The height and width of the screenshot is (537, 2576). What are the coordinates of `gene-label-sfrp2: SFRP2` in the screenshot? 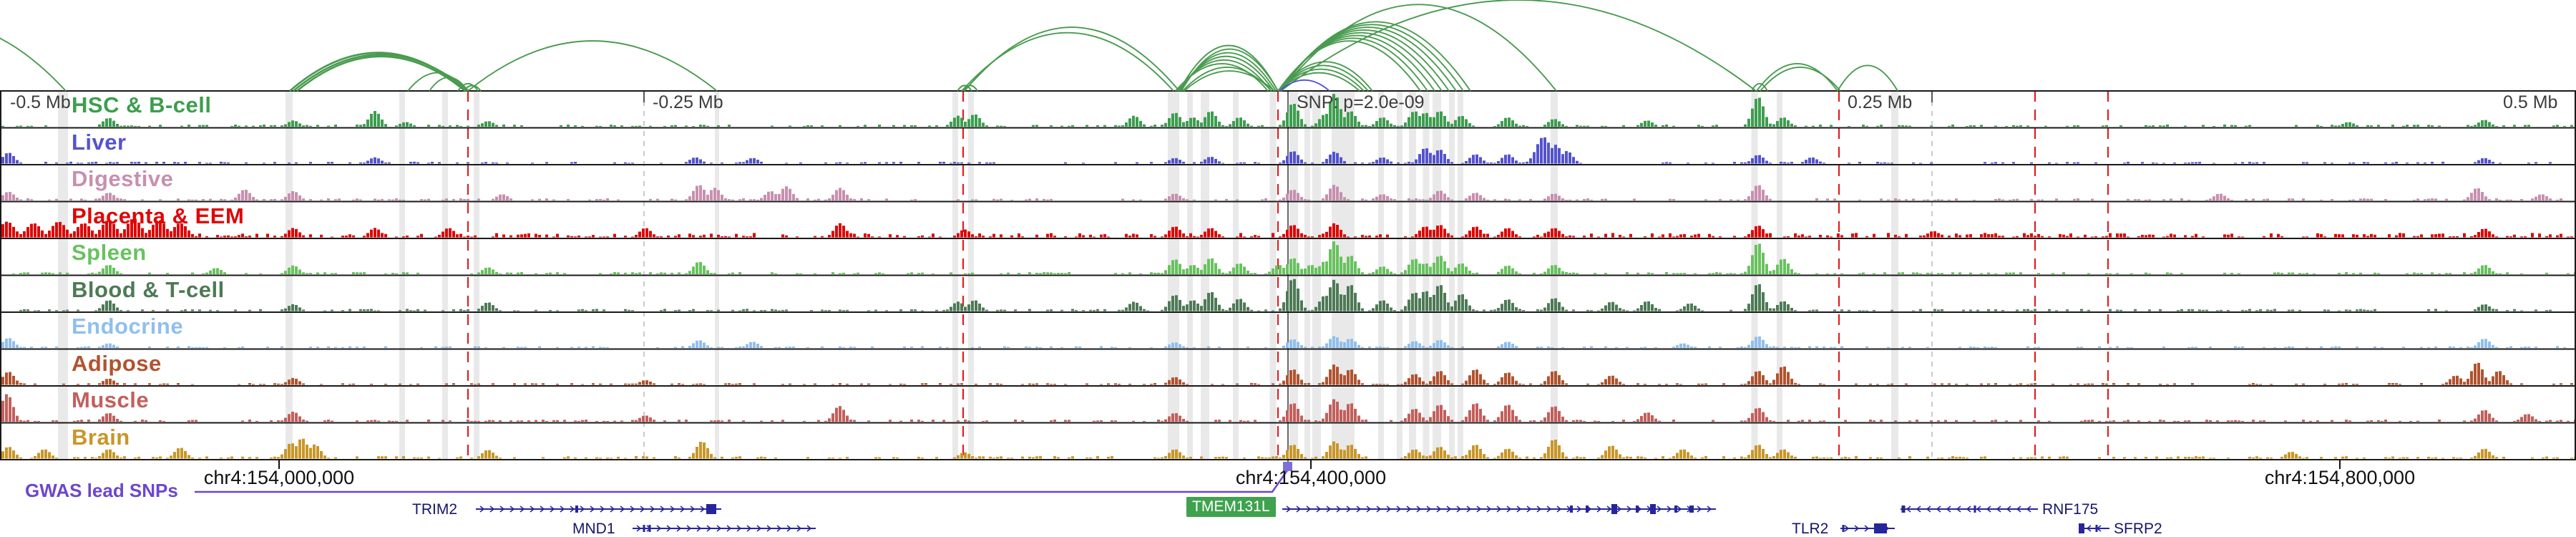 It's located at (2138, 529).